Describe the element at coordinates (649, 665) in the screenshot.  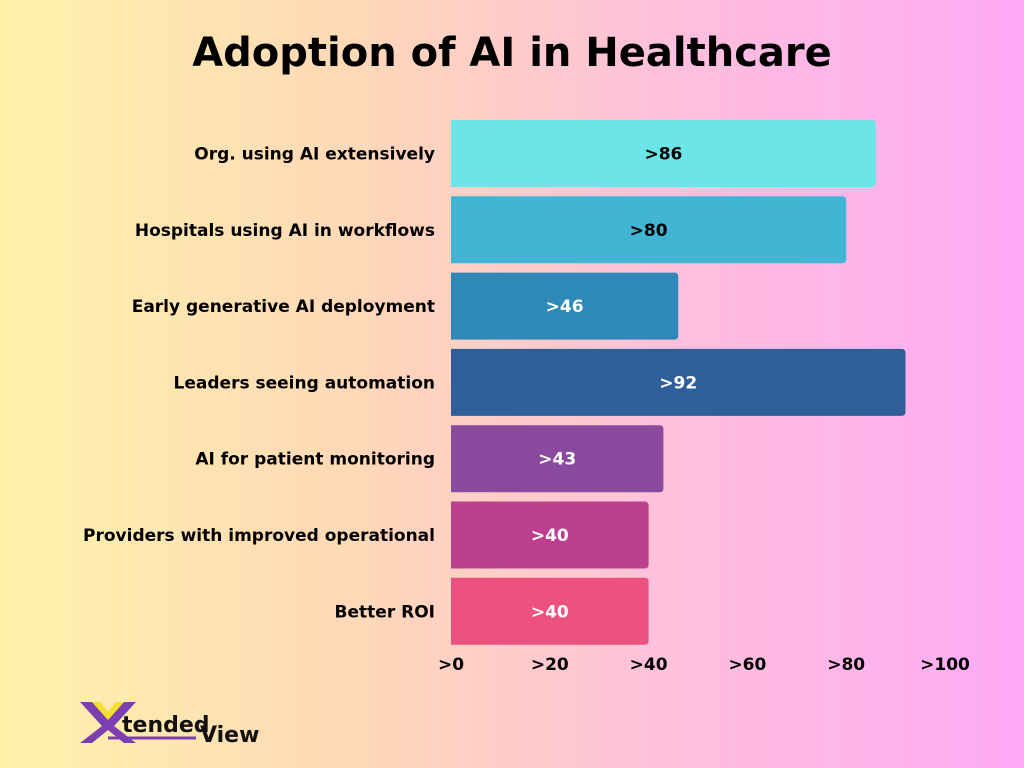
I see `x-tick-label: >40` at that location.